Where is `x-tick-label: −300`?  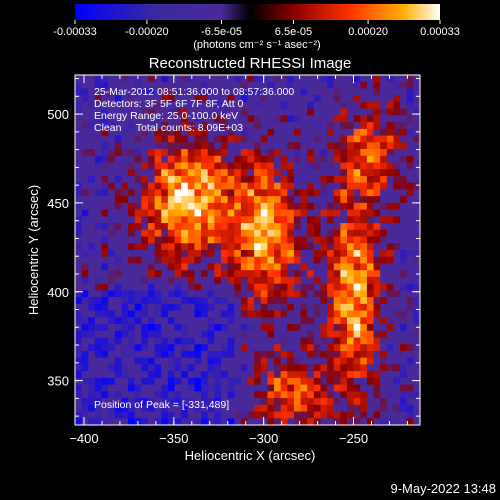 x-tick-label: −300 is located at coordinates (263, 438).